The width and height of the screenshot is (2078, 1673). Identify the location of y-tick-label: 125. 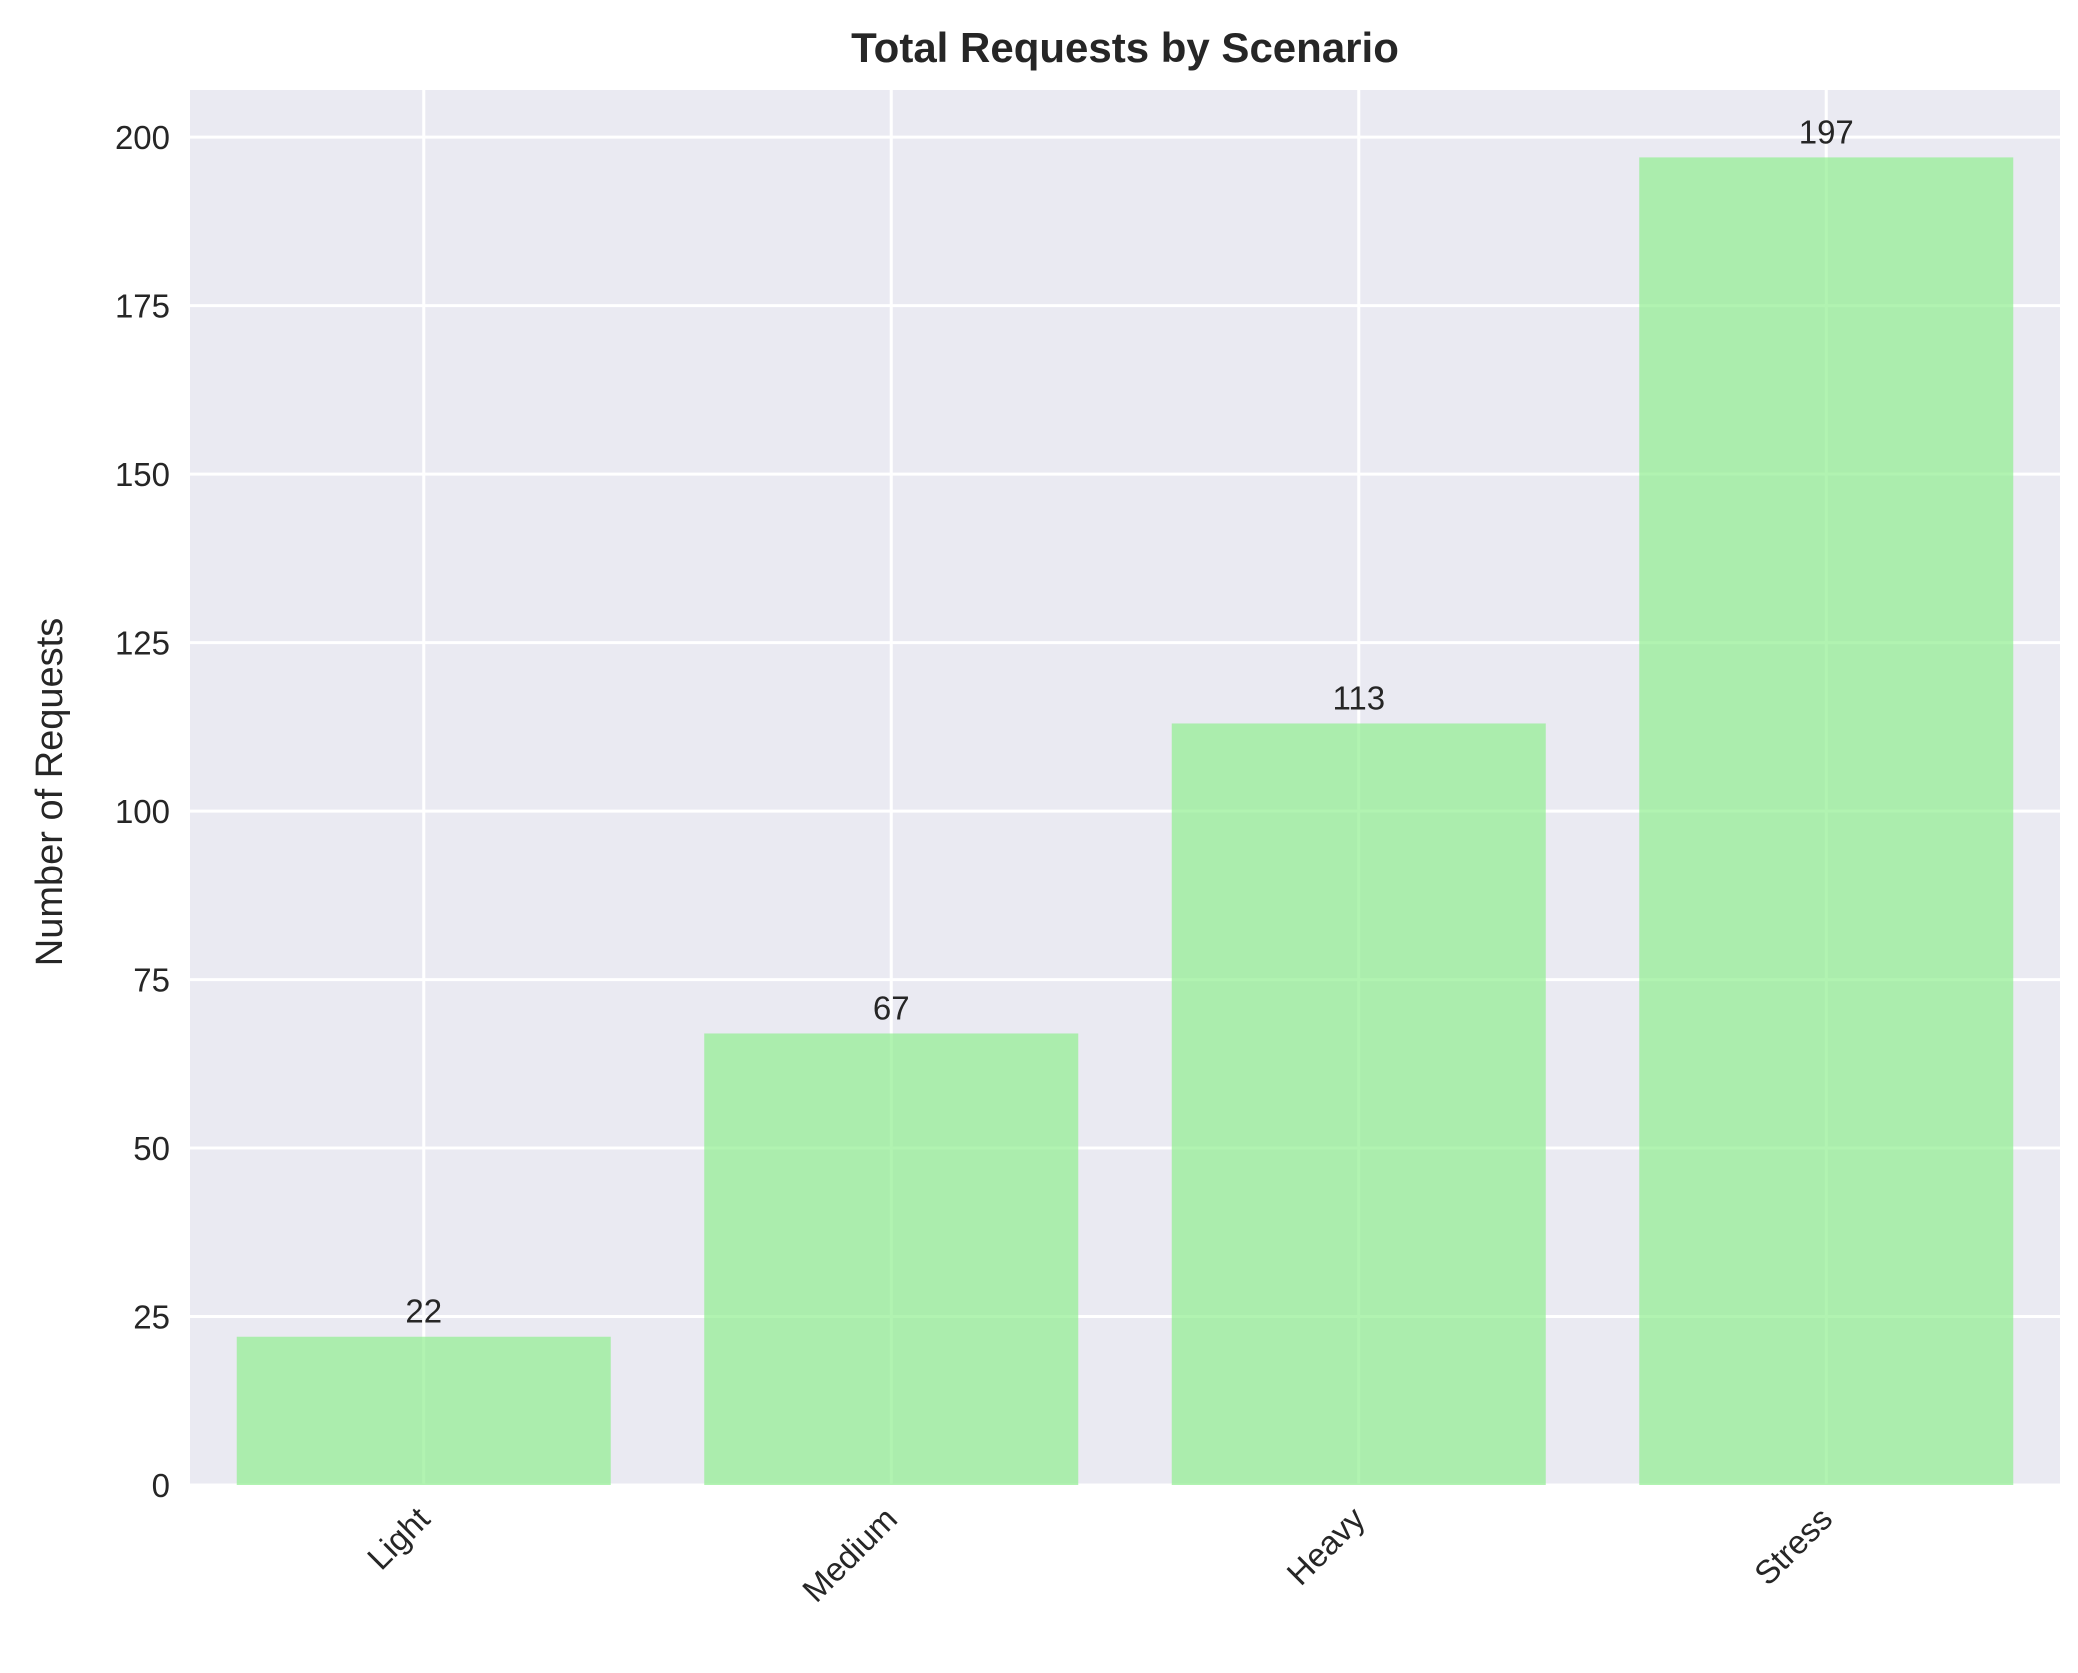
(142, 643).